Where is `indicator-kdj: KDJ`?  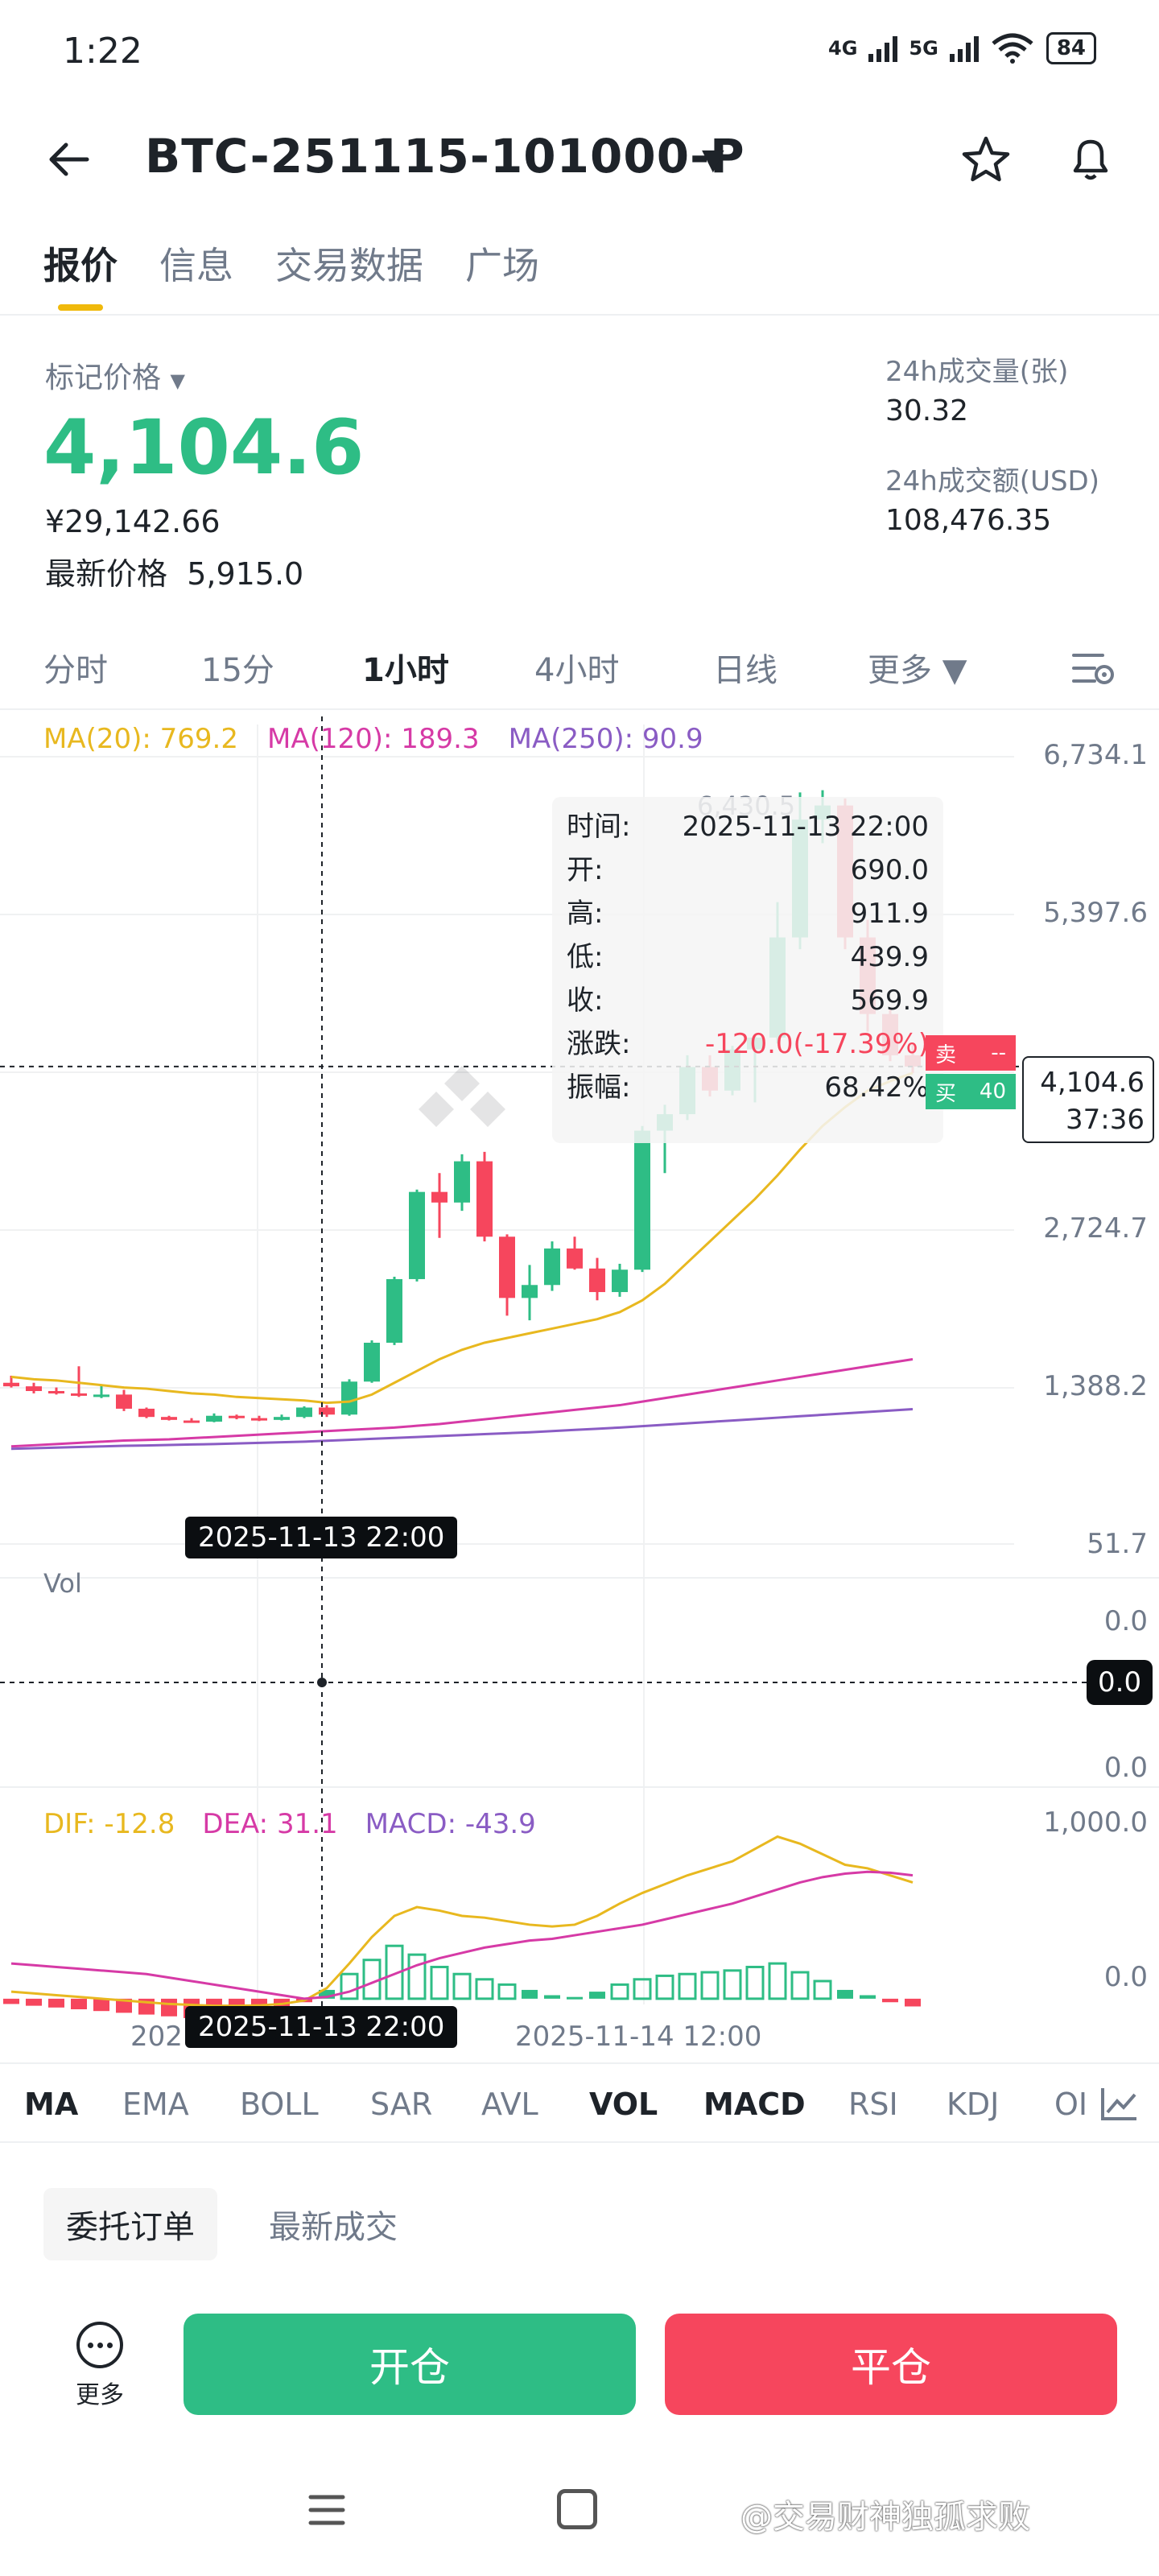
indicator-kdj: KDJ is located at coordinates (973, 2104).